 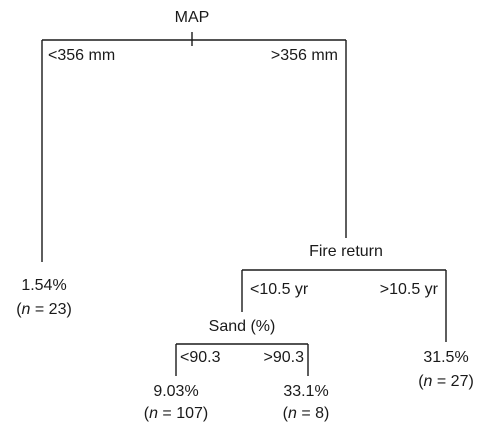 I want to click on leaf-fire-high-value: 31.5%, so click(x=445, y=357).